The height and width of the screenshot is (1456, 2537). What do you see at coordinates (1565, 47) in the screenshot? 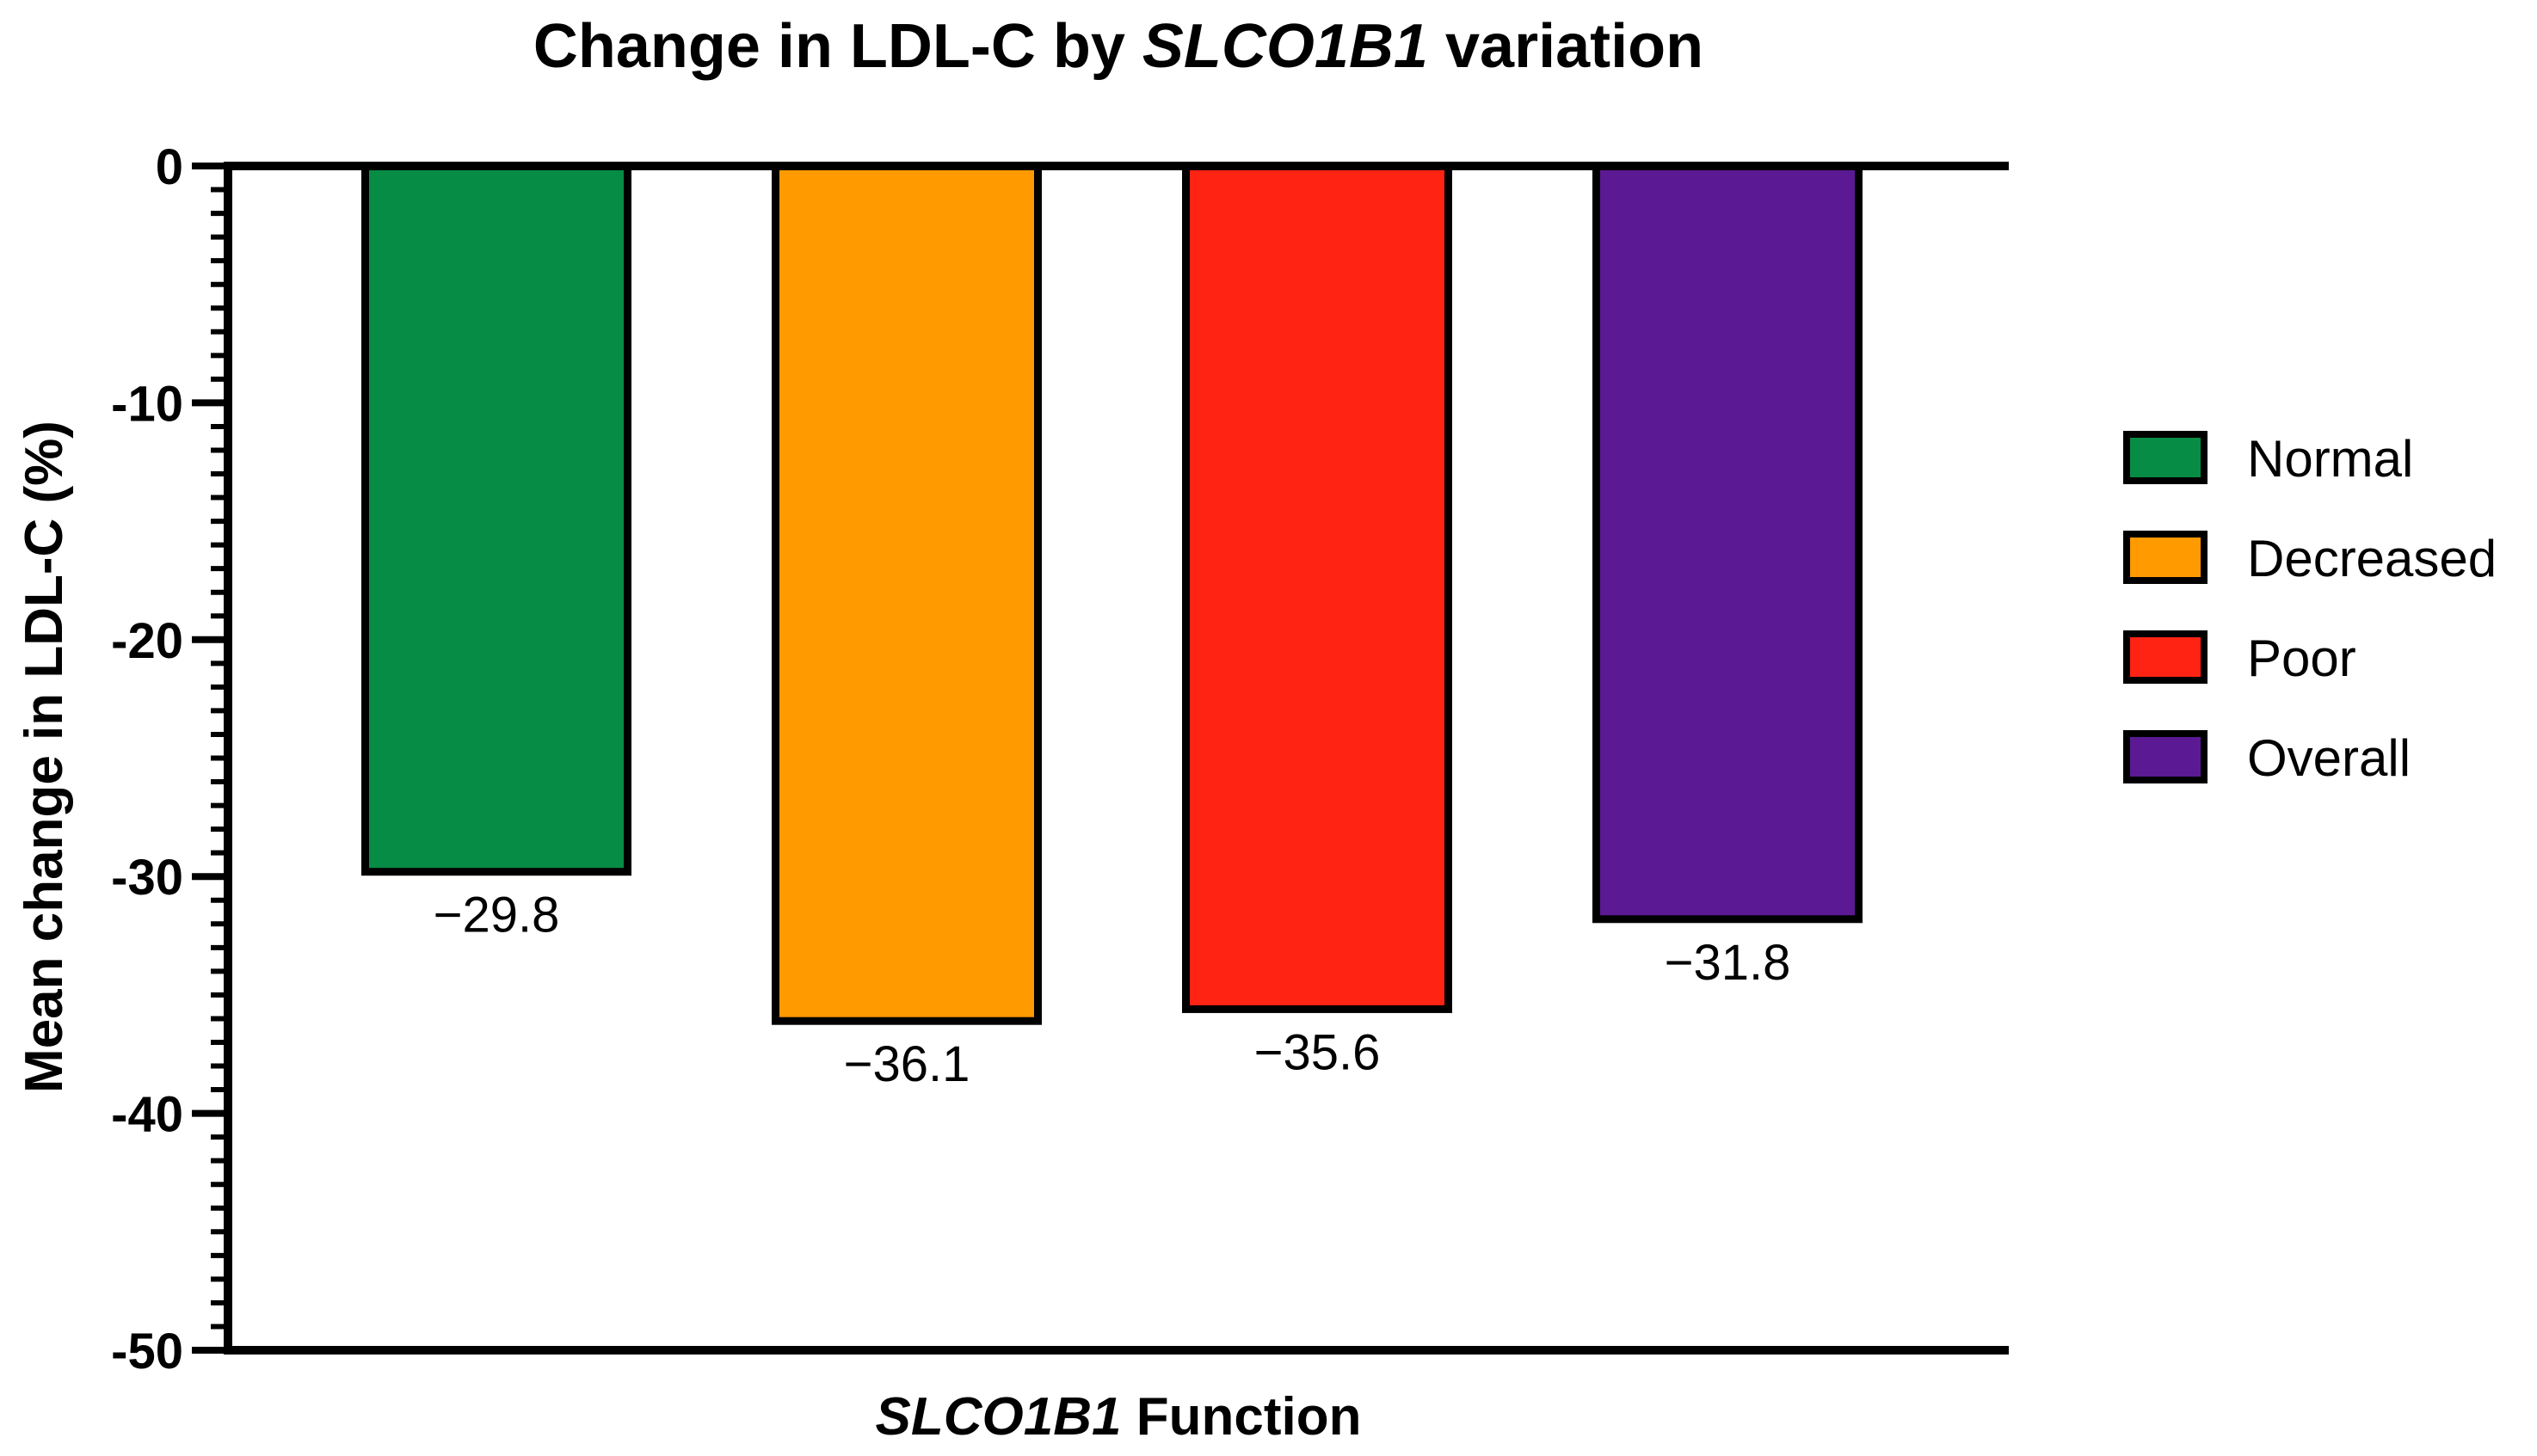
I see `chart-title-suffix: variation` at bounding box center [1565, 47].